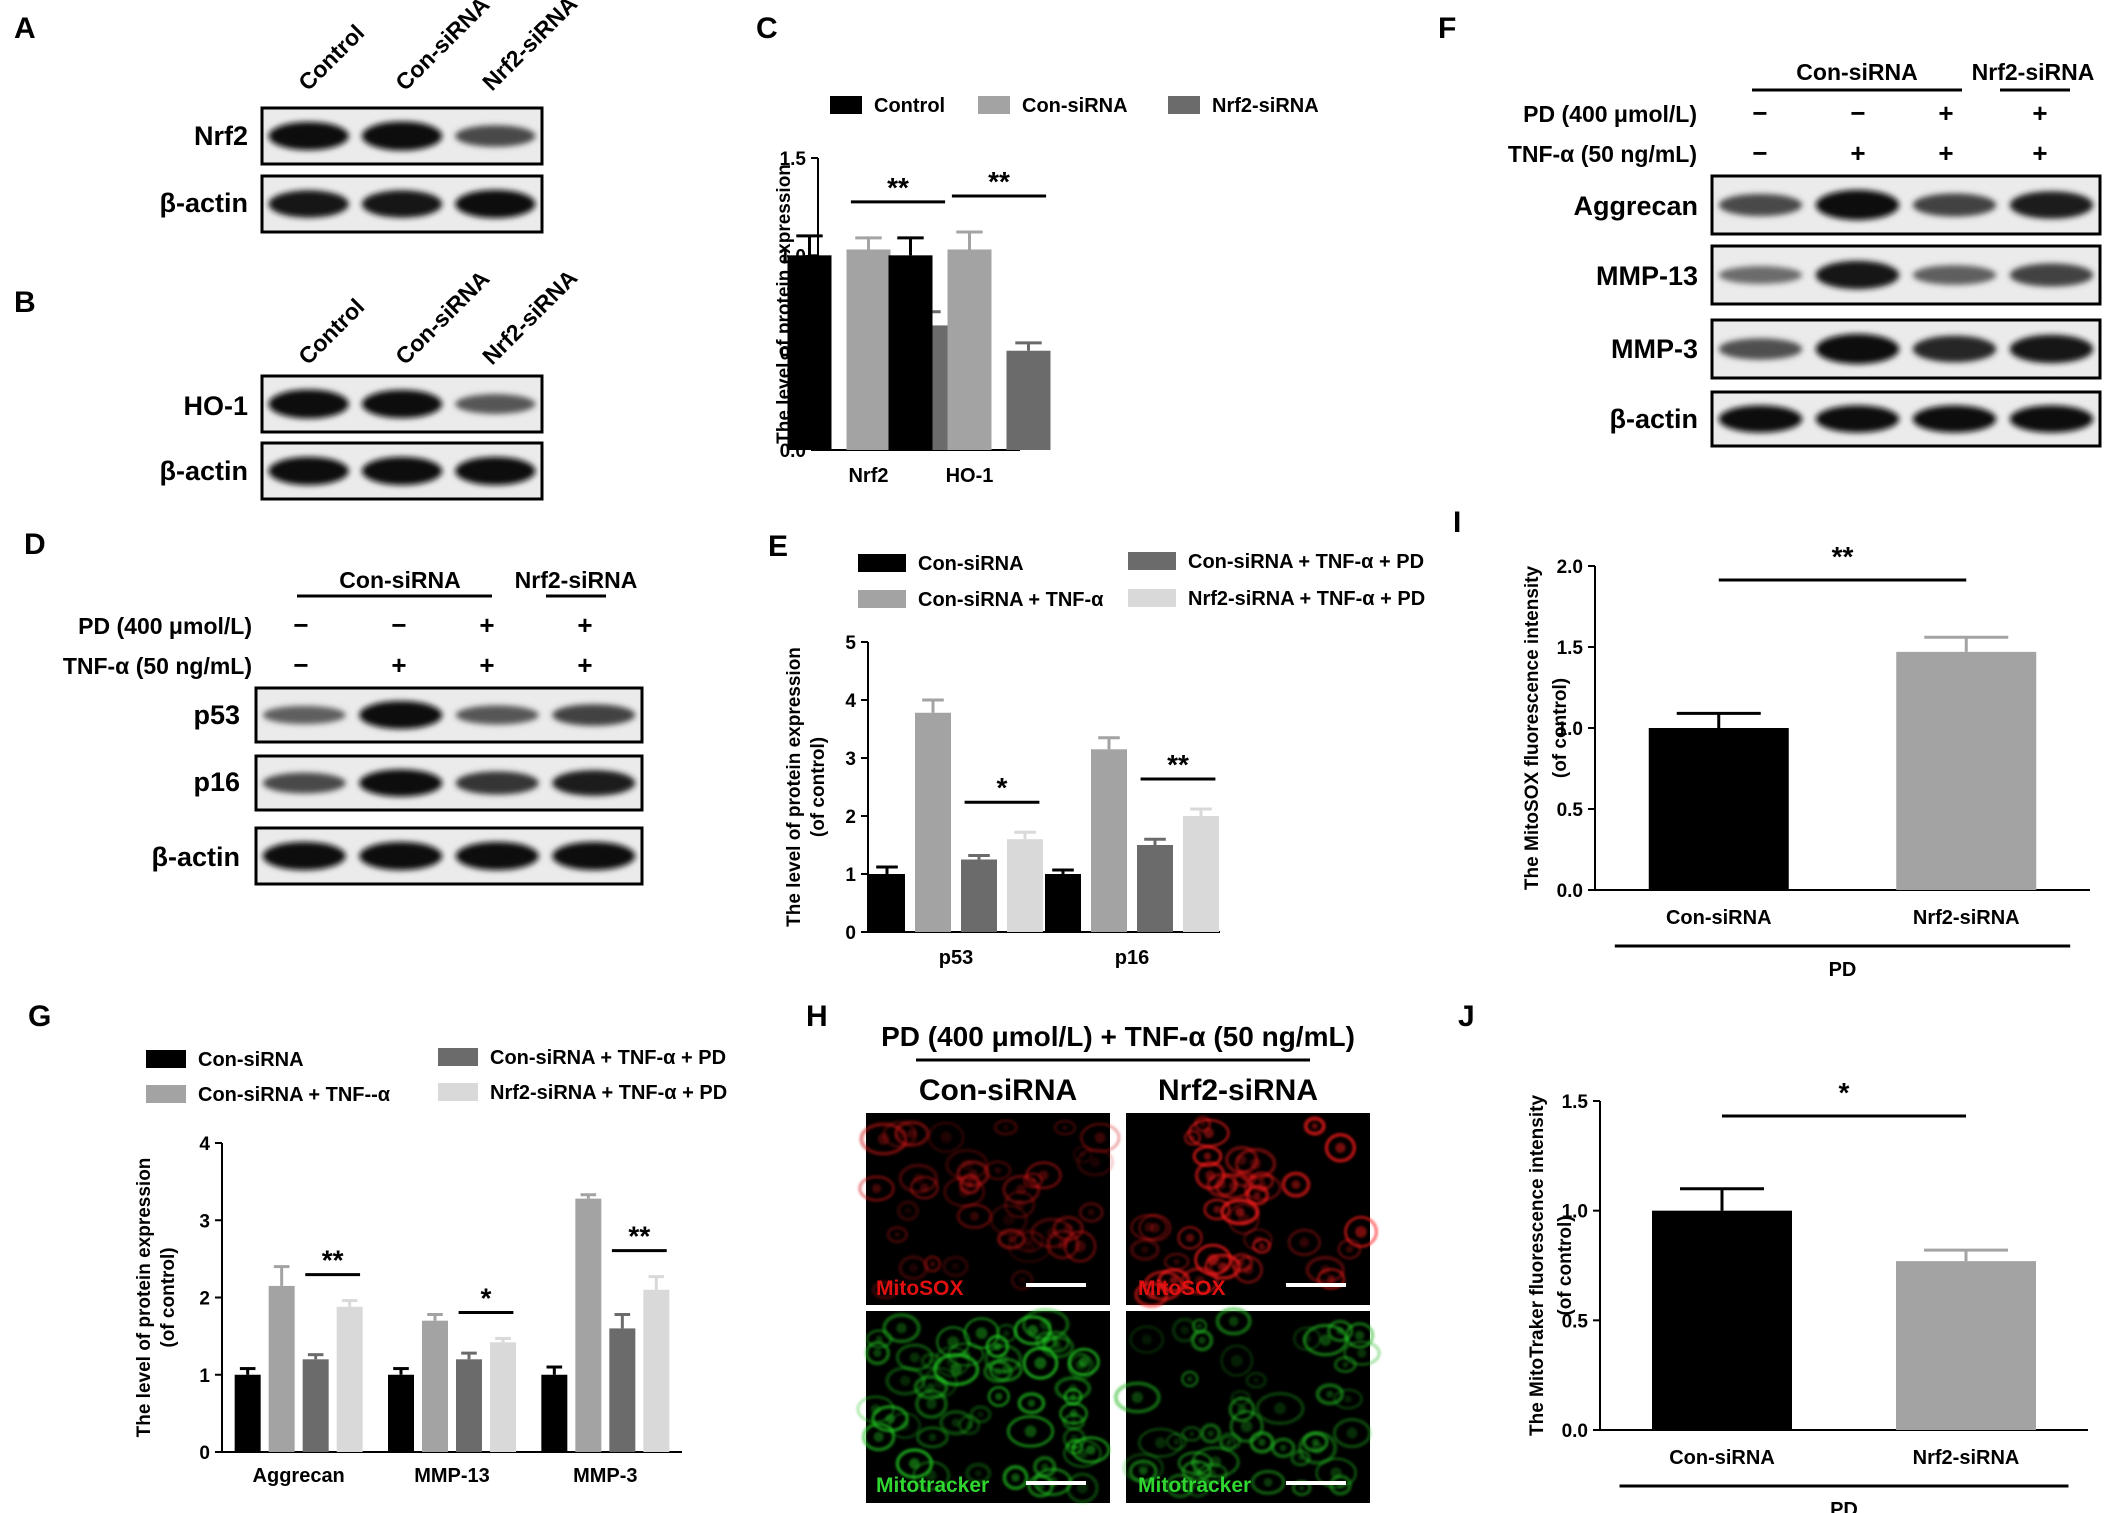 This screenshot has width=2128, height=1513. Describe the element at coordinates (1570, 891) in the screenshot. I see `y-tick-label: 0.0` at that location.